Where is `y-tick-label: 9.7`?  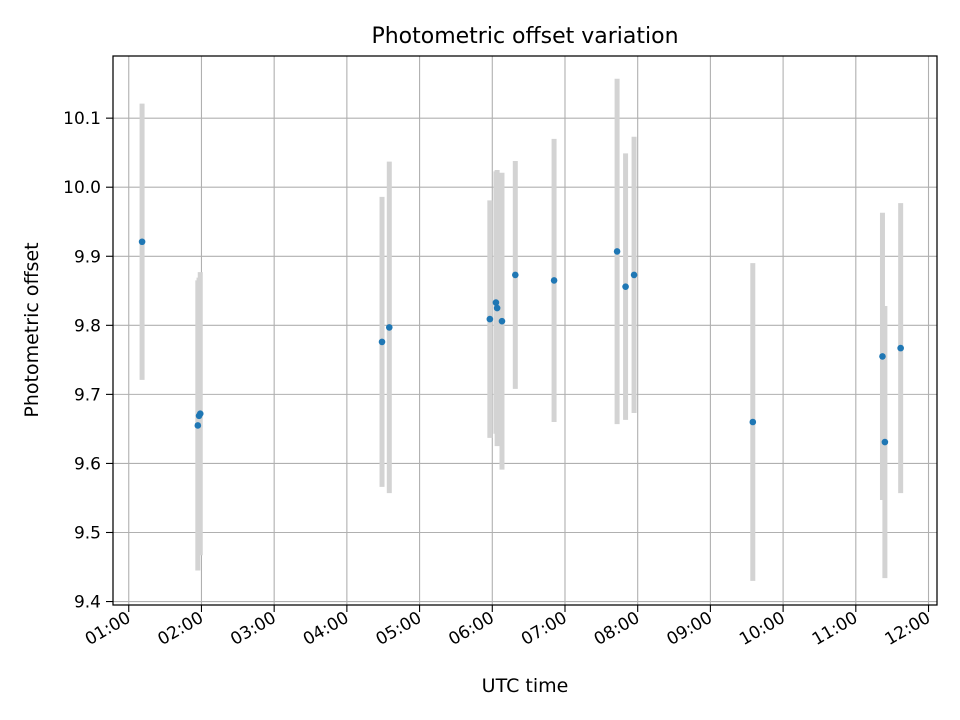 y-tick-label: 9.7 is located at coordinates (87, 395).